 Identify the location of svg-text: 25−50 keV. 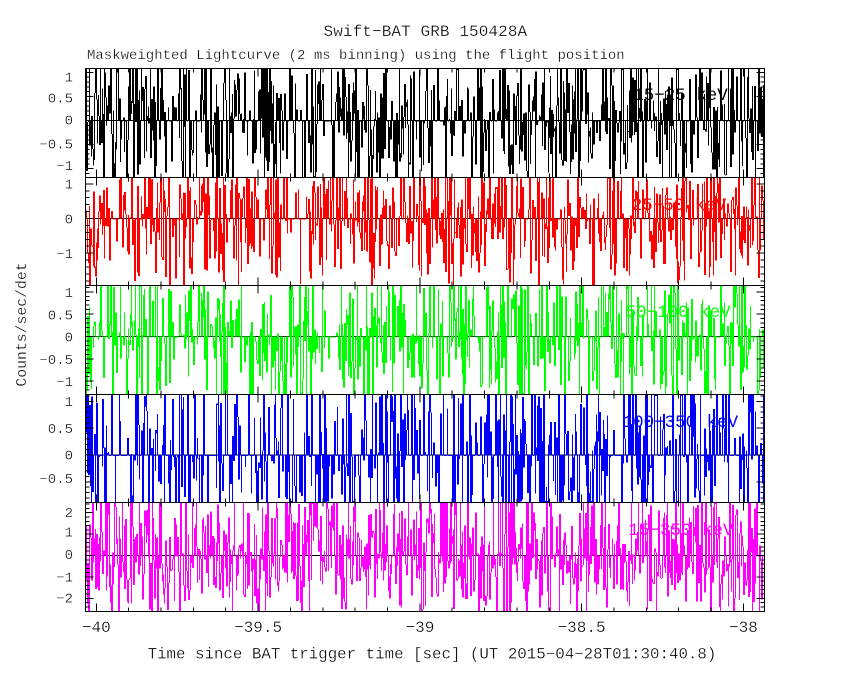
(679, 206).